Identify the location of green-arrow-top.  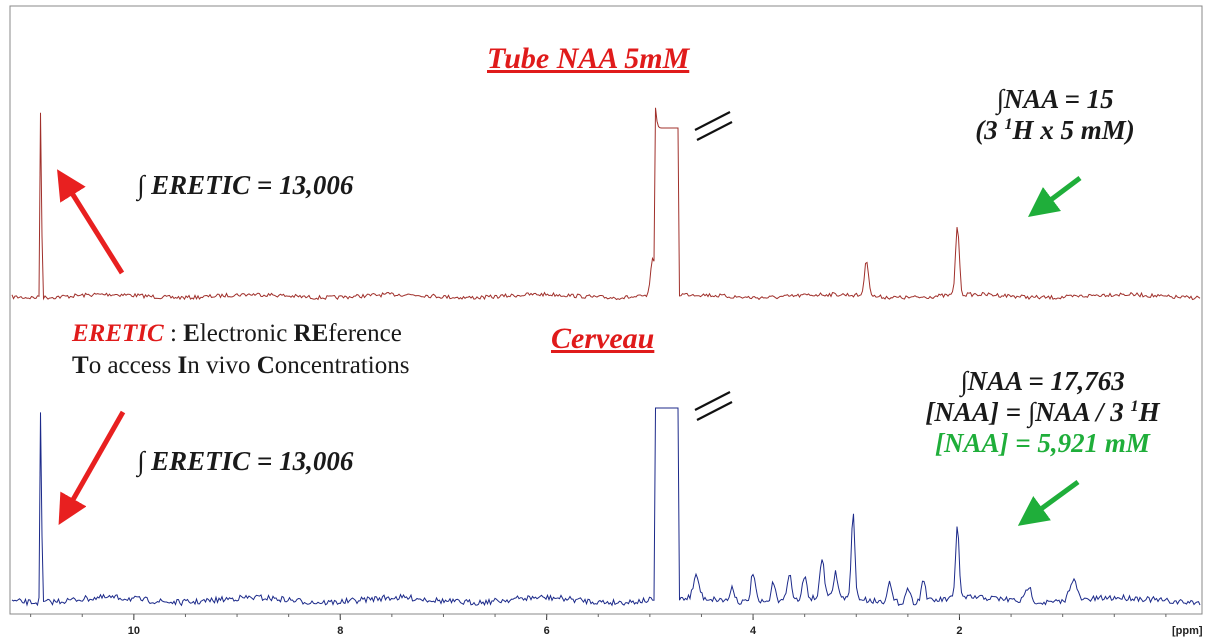
(1055, 196).